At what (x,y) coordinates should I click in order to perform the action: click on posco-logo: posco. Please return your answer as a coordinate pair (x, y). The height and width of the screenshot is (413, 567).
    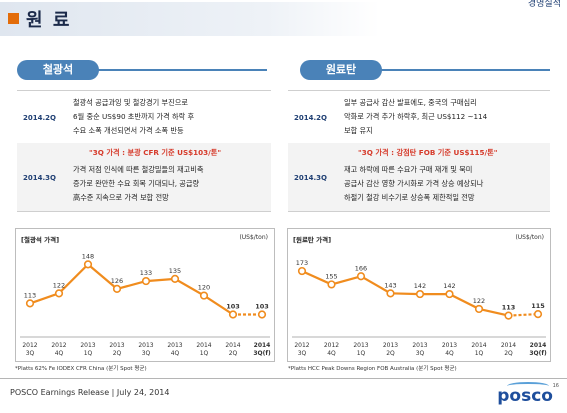
    Looking at the image, I should click on (525, 396).